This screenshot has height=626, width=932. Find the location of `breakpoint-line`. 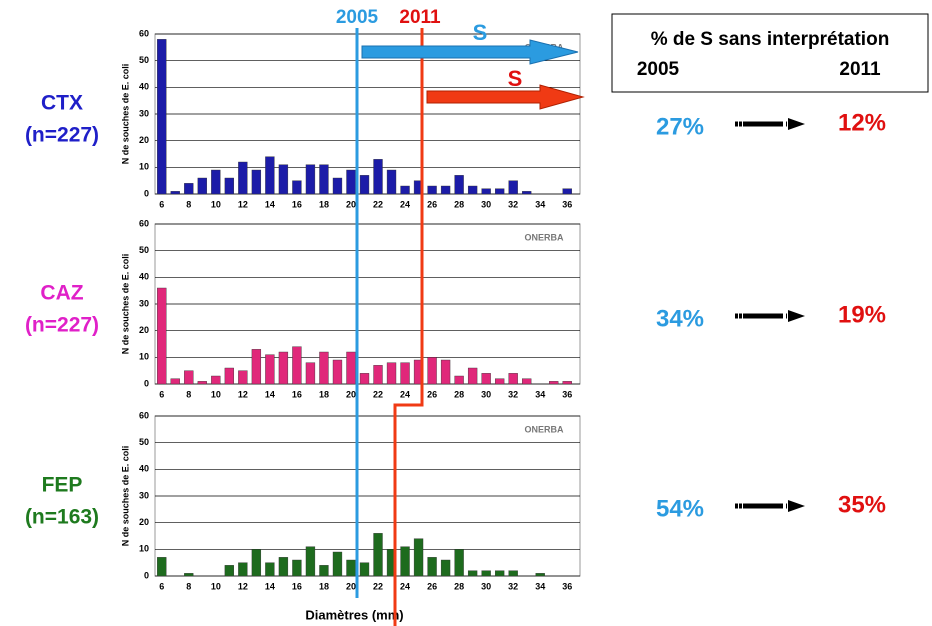

breakpoint-line is located at coordinates (408, 327).